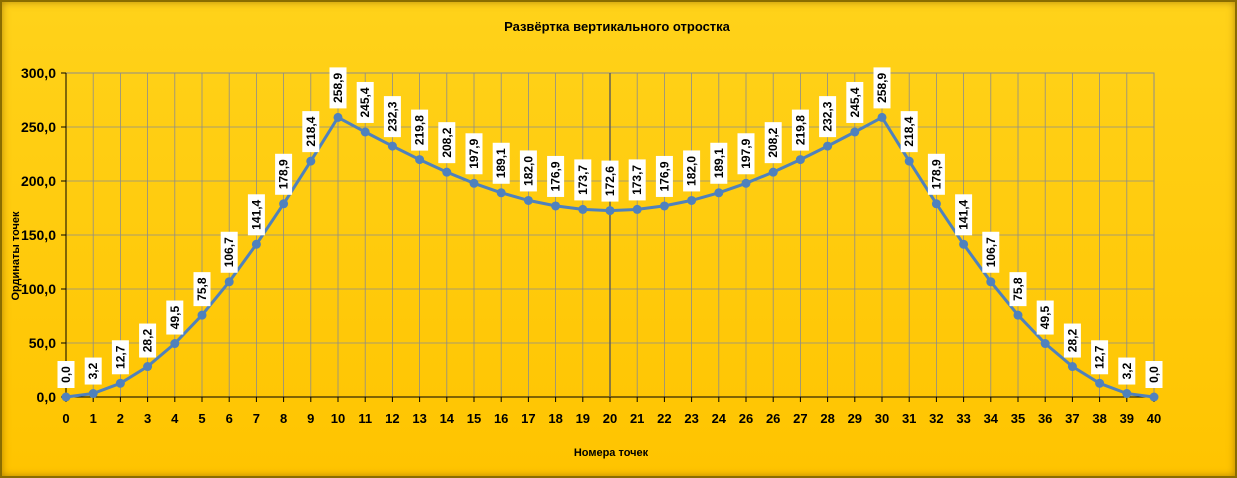 The height and width of the screenshot is (478, 1237). I want to click on x-tick-label: 17, so click(528, 418).